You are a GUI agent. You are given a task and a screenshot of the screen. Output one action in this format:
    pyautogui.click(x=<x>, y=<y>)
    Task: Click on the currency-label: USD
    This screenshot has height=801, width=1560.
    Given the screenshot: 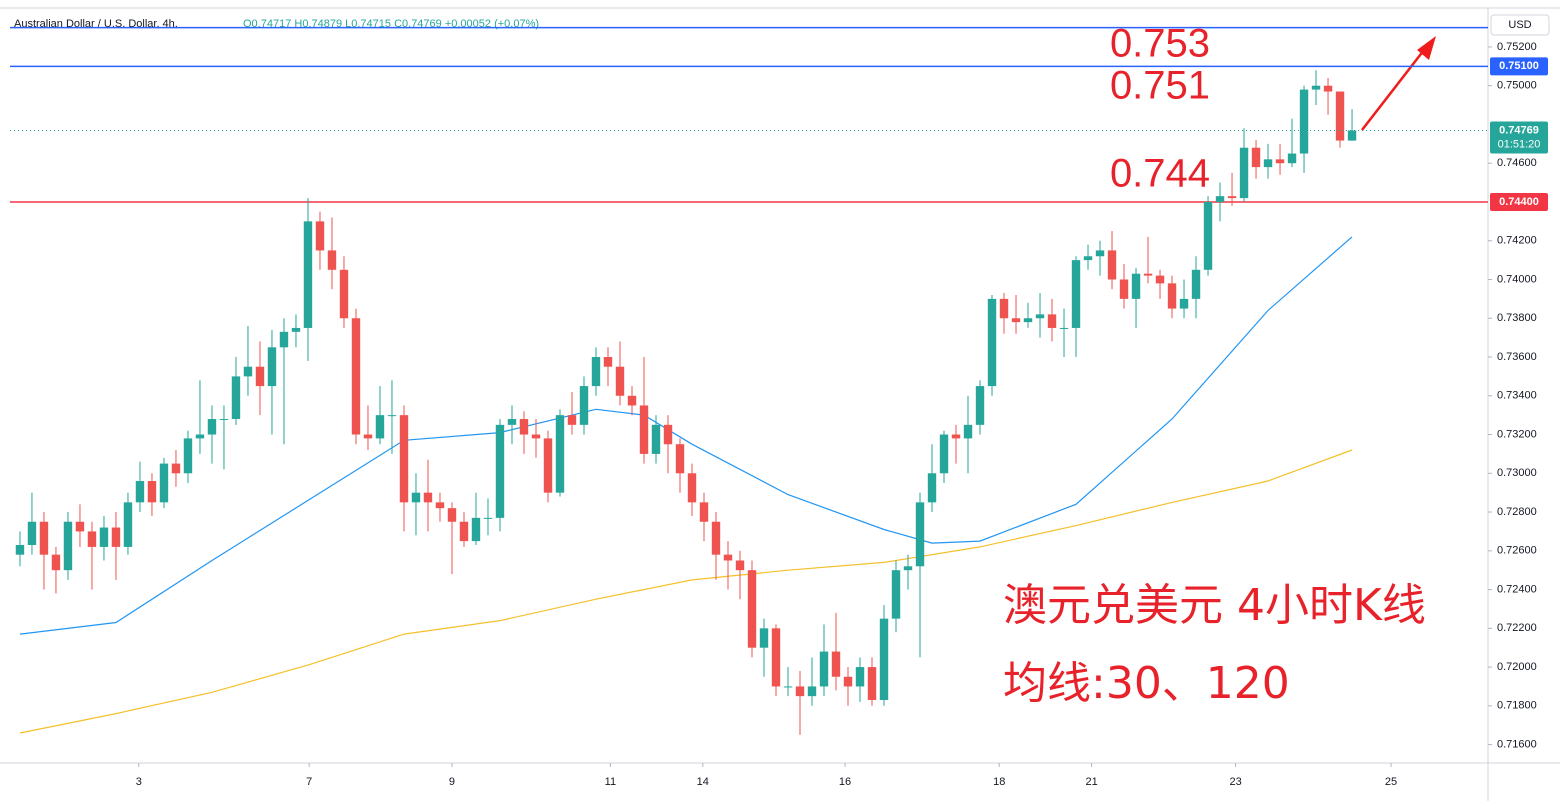 What is the action you would take?
    pyautogui.click(x=1519, y=25)
    